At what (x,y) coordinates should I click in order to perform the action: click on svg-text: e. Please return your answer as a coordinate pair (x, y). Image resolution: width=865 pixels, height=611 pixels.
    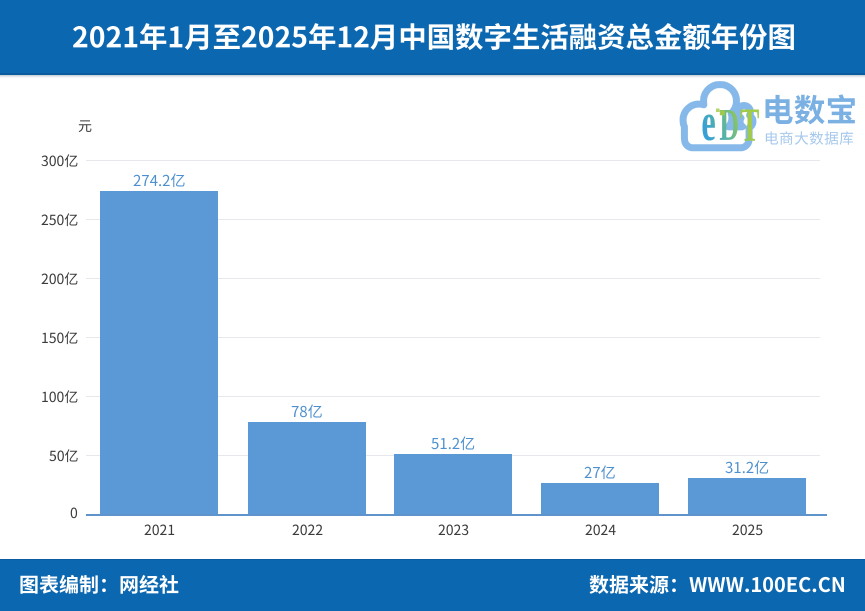
    Looking at the image, I should click on (708, 121).